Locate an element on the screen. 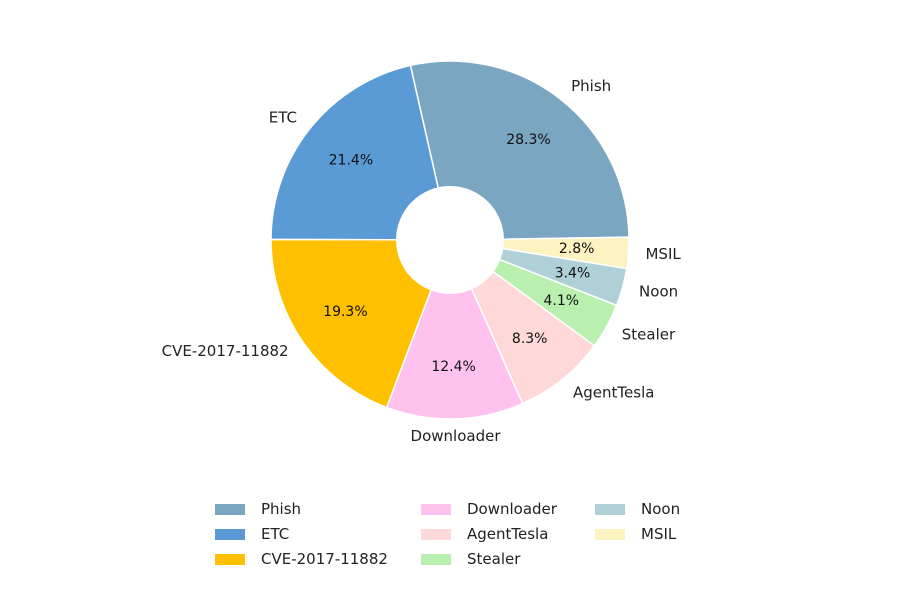 The width and height of the screenshot is (900, 600). category-label: AgentTesla is located at coordinates (613, 393).